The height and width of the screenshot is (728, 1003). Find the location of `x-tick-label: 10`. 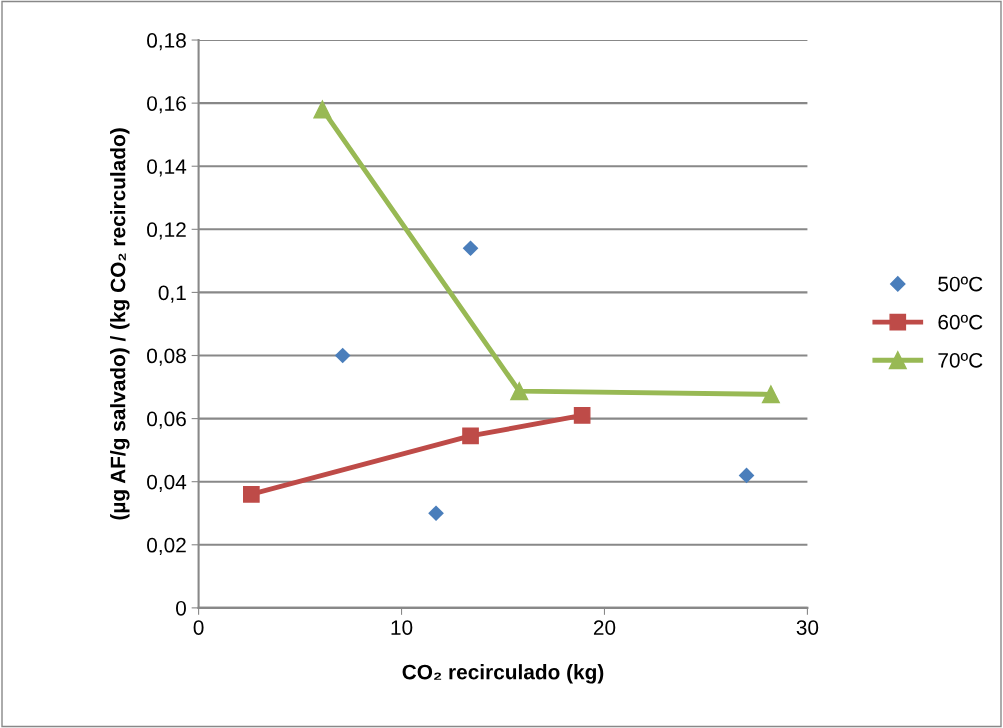

x-tick-label: 10 is located at coordinates (402, 627).